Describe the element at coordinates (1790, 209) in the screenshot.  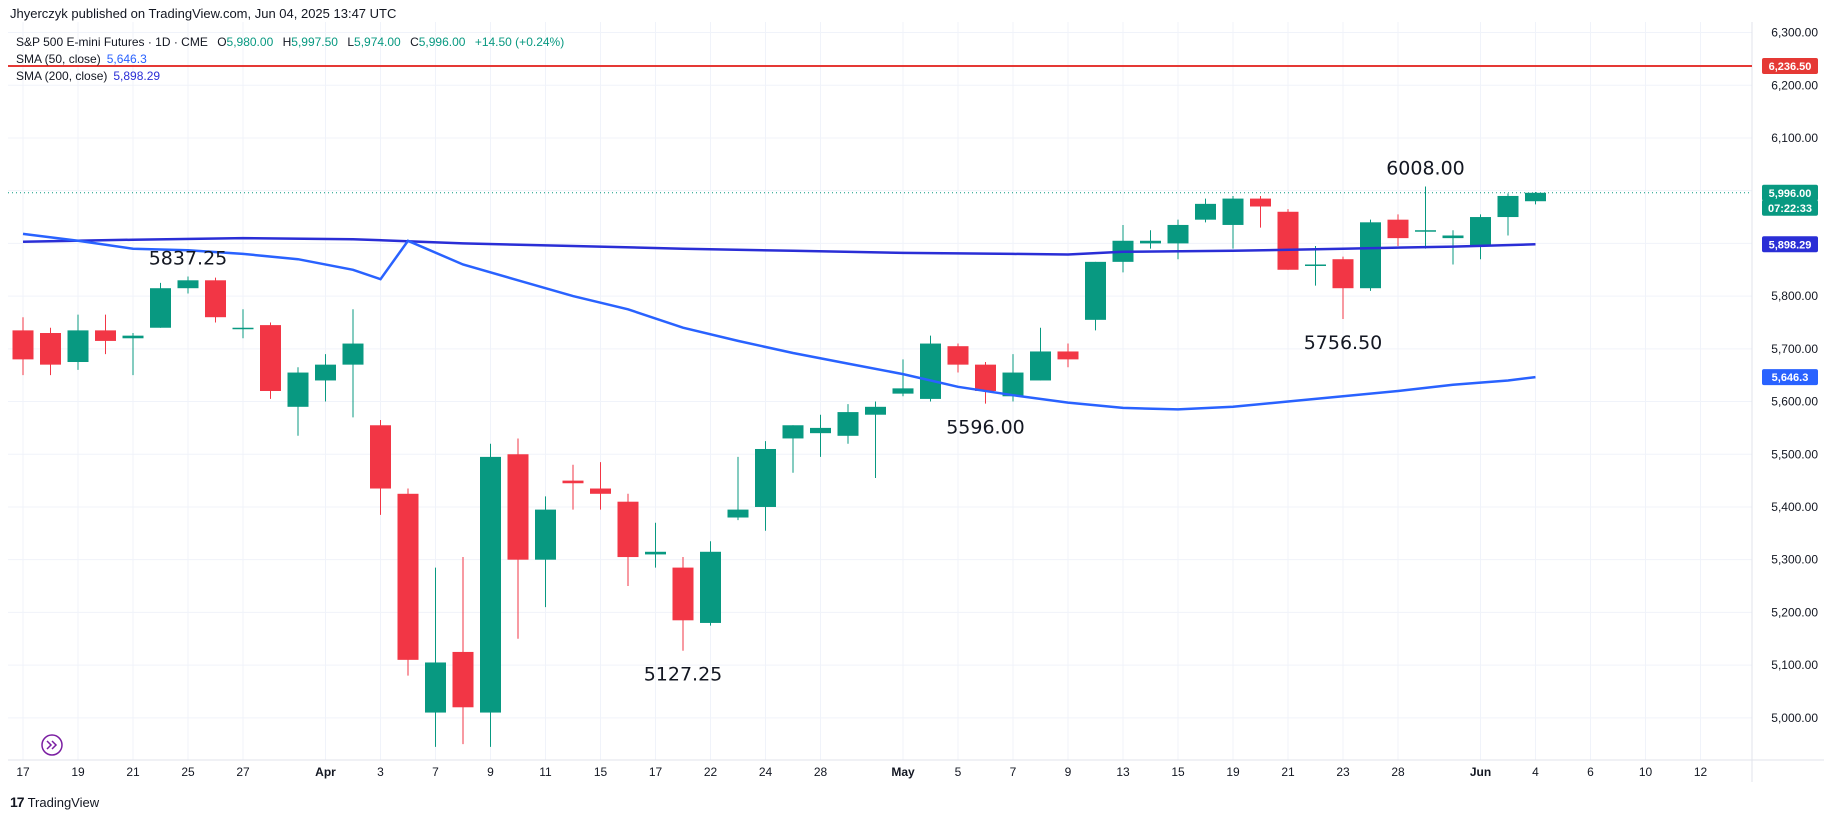
I see `countdown-tag-text: 07:22:33` at that location.